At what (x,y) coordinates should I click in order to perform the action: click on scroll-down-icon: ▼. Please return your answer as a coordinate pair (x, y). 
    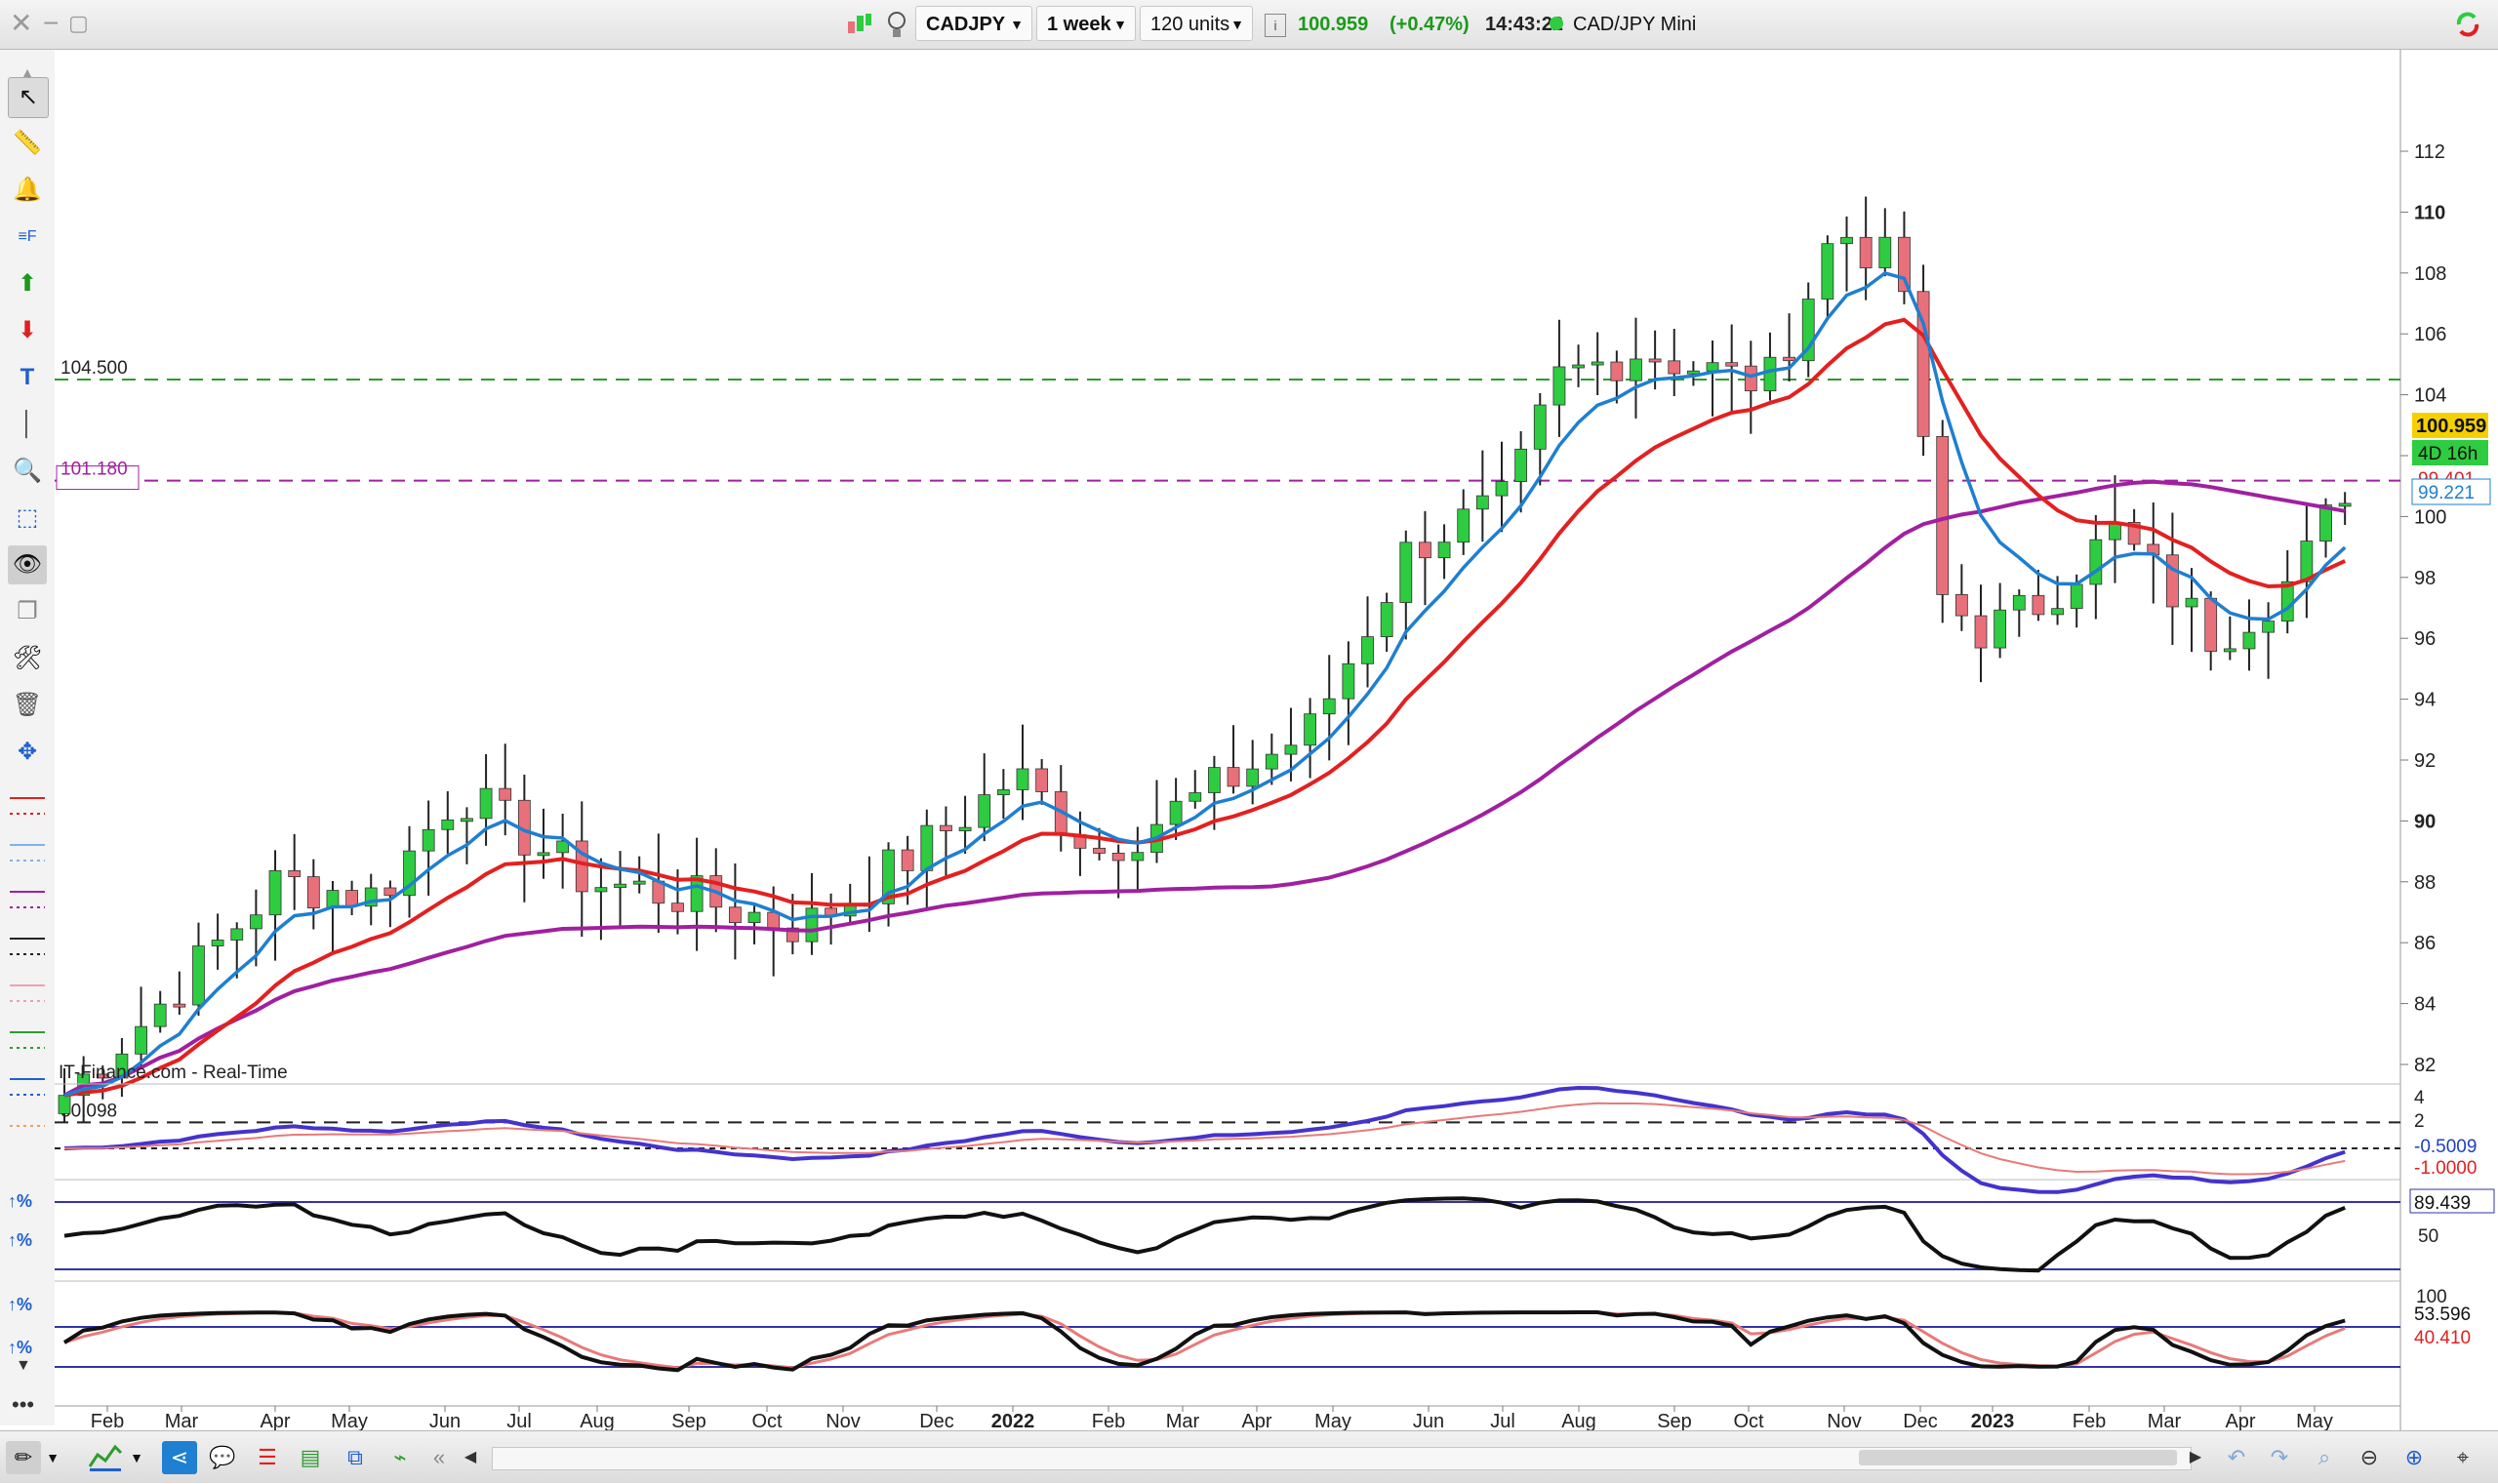
    Looking at the image, I should click on (23, 1365).